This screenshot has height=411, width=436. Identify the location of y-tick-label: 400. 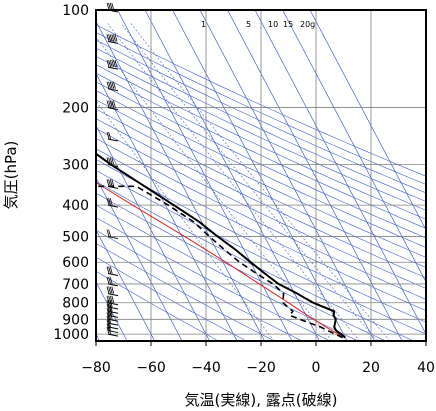
(75, 206).